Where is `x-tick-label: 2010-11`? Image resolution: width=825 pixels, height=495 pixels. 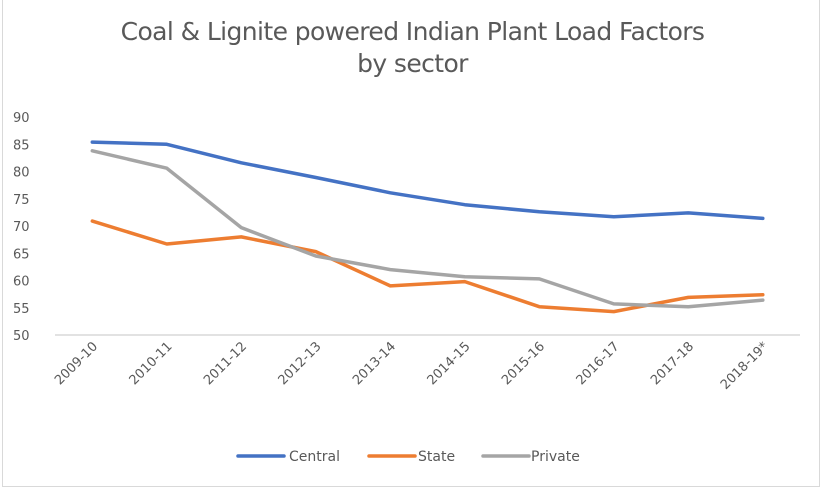
x-tick-label: 2010-11 is located at coordinates (151, 363).